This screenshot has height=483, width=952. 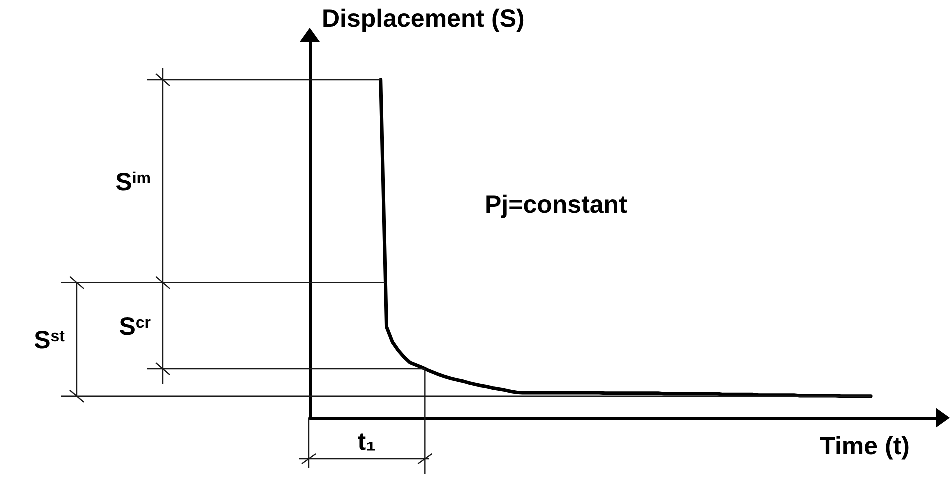 I want to click on text: S$^{im}$, so click(x=133, y=182).